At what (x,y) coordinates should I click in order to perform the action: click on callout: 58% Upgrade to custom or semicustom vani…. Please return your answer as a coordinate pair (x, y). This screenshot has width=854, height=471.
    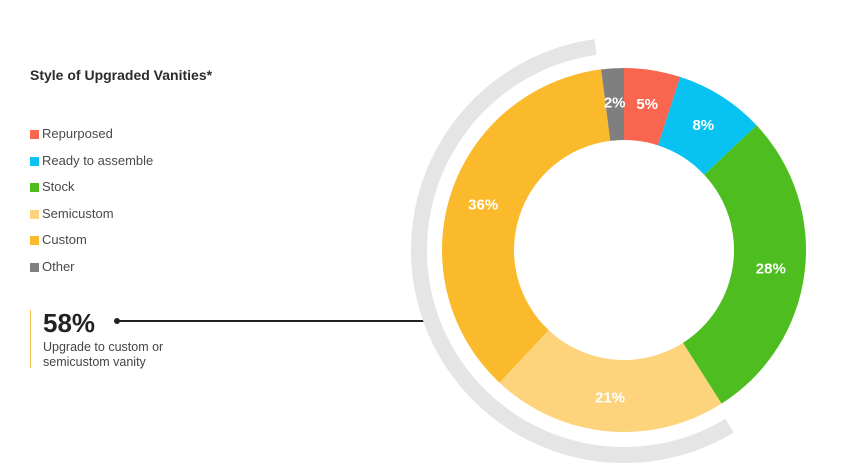
    Looking at the image, I should click on (116, 338).